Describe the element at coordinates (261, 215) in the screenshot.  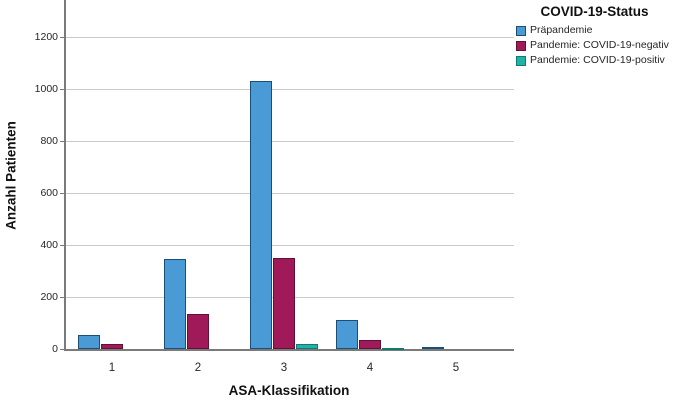
I see `bar-series1-cat3` at that location.